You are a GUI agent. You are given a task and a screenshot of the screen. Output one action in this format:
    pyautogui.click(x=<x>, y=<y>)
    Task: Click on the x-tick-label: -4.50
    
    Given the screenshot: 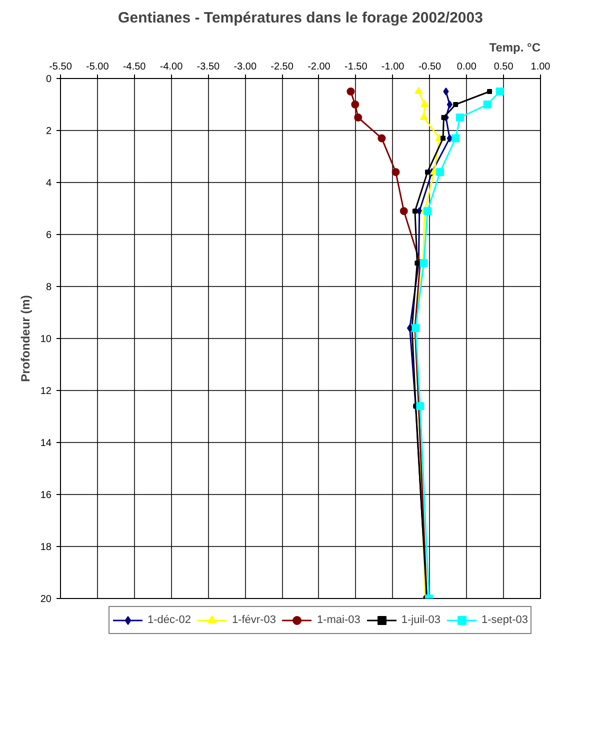 What is the action you would take?
    pyautogui.click(x=134, y=67)
    